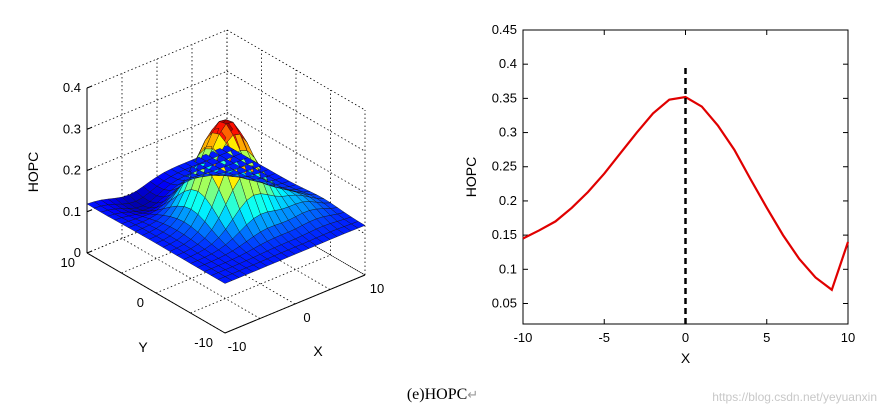  I want to click on x-axis, so click(295, 304).